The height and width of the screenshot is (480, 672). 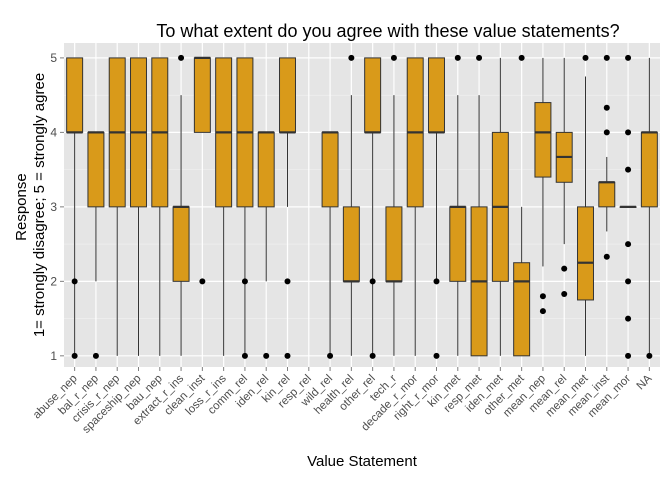 I want to click on box-mean_met, so click(x=585, y=205).